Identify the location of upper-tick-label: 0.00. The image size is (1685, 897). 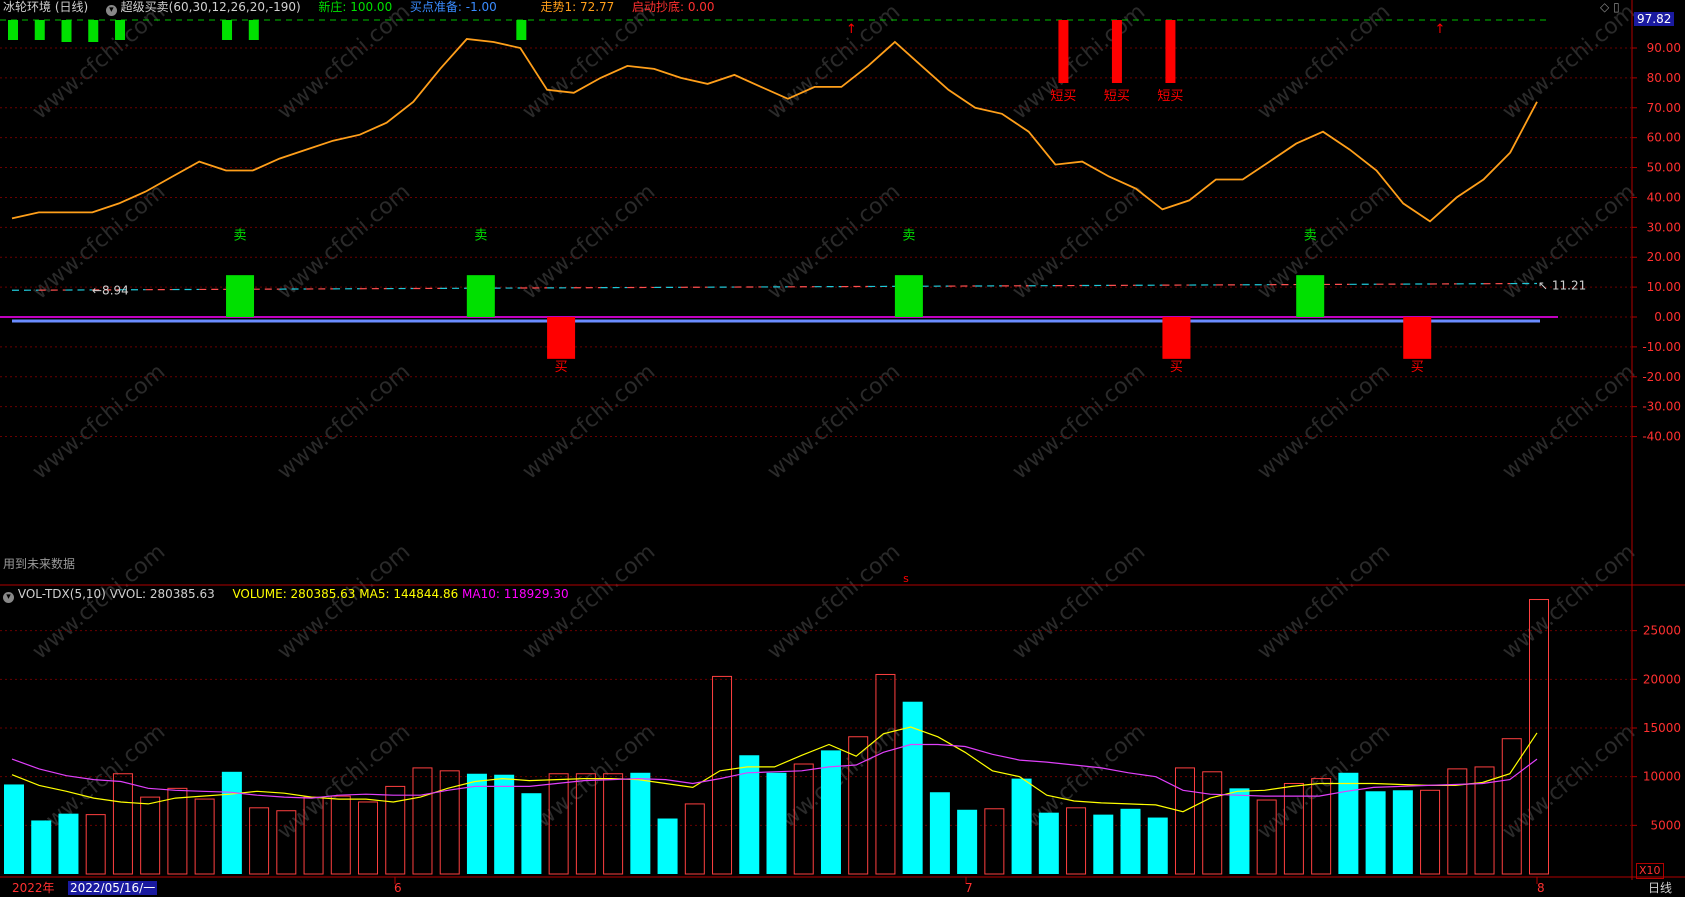
(1667, 317).